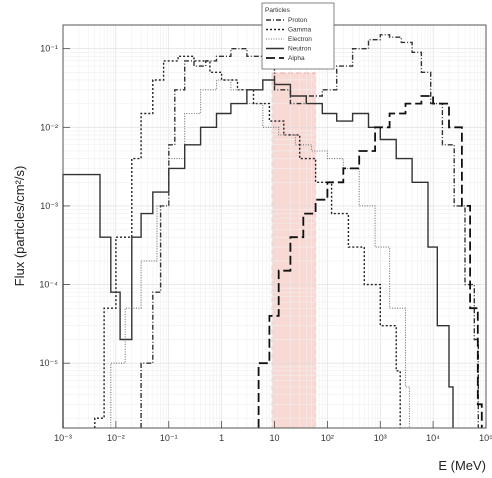  Describe the element at coordinates (49, 363) in the screenshot. I see `y-tick-label: 10⁻⁵` at that location.